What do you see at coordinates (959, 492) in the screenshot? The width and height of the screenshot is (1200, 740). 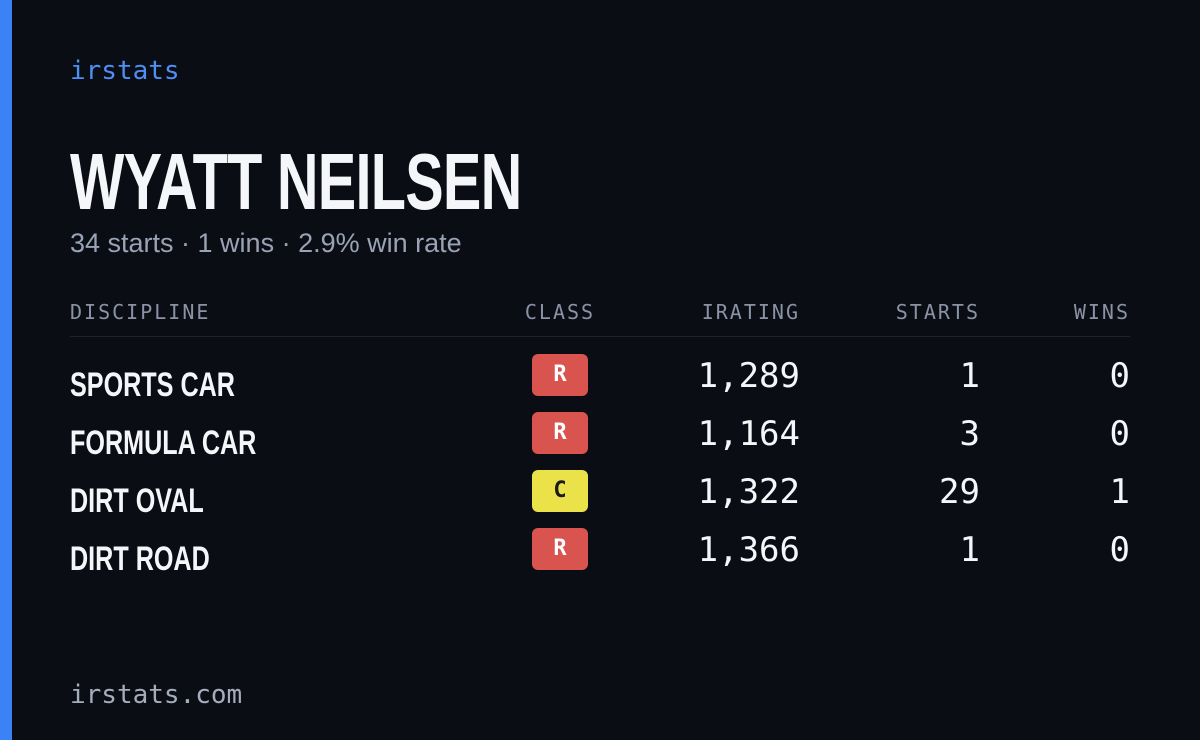 I see `cell-value: 29` at bounding box center [959, 492].